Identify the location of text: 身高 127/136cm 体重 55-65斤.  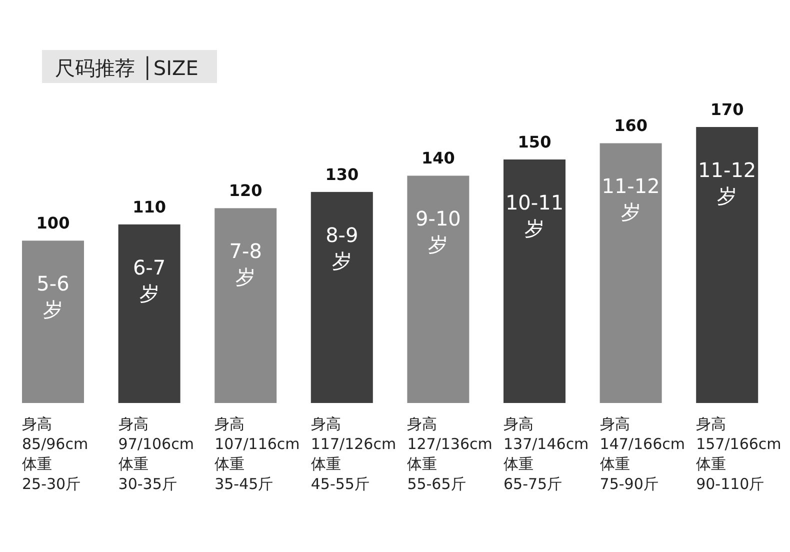
(449, 454).